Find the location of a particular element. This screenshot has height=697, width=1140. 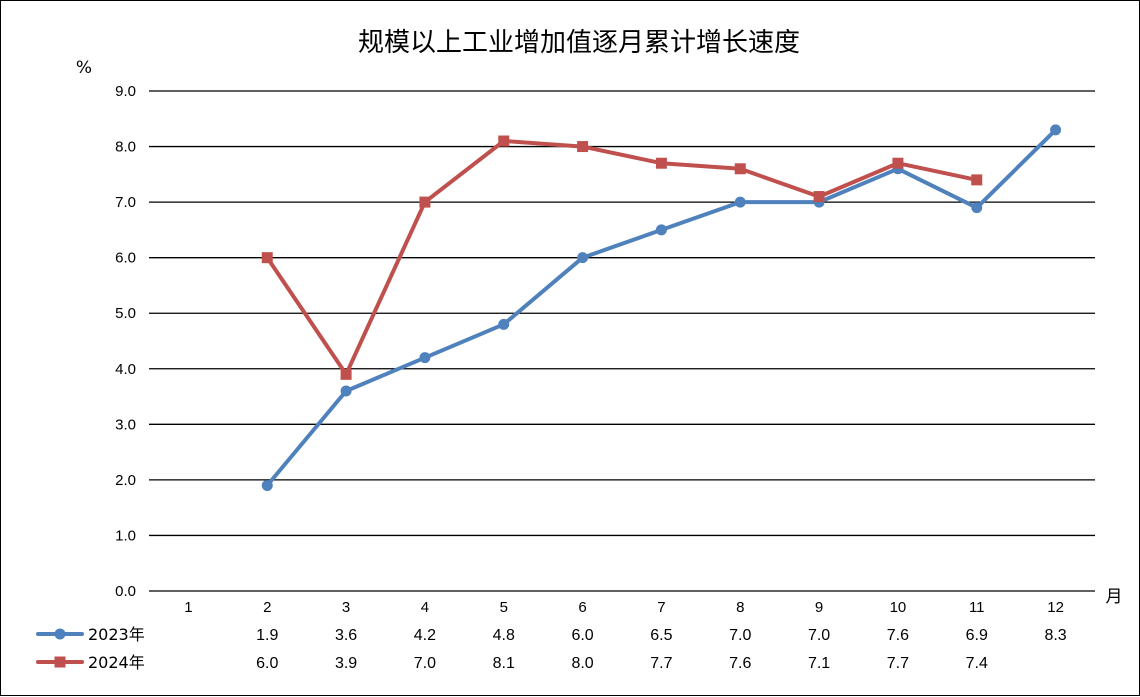

data-label: 7.4 is located at coordinates (977, 663).